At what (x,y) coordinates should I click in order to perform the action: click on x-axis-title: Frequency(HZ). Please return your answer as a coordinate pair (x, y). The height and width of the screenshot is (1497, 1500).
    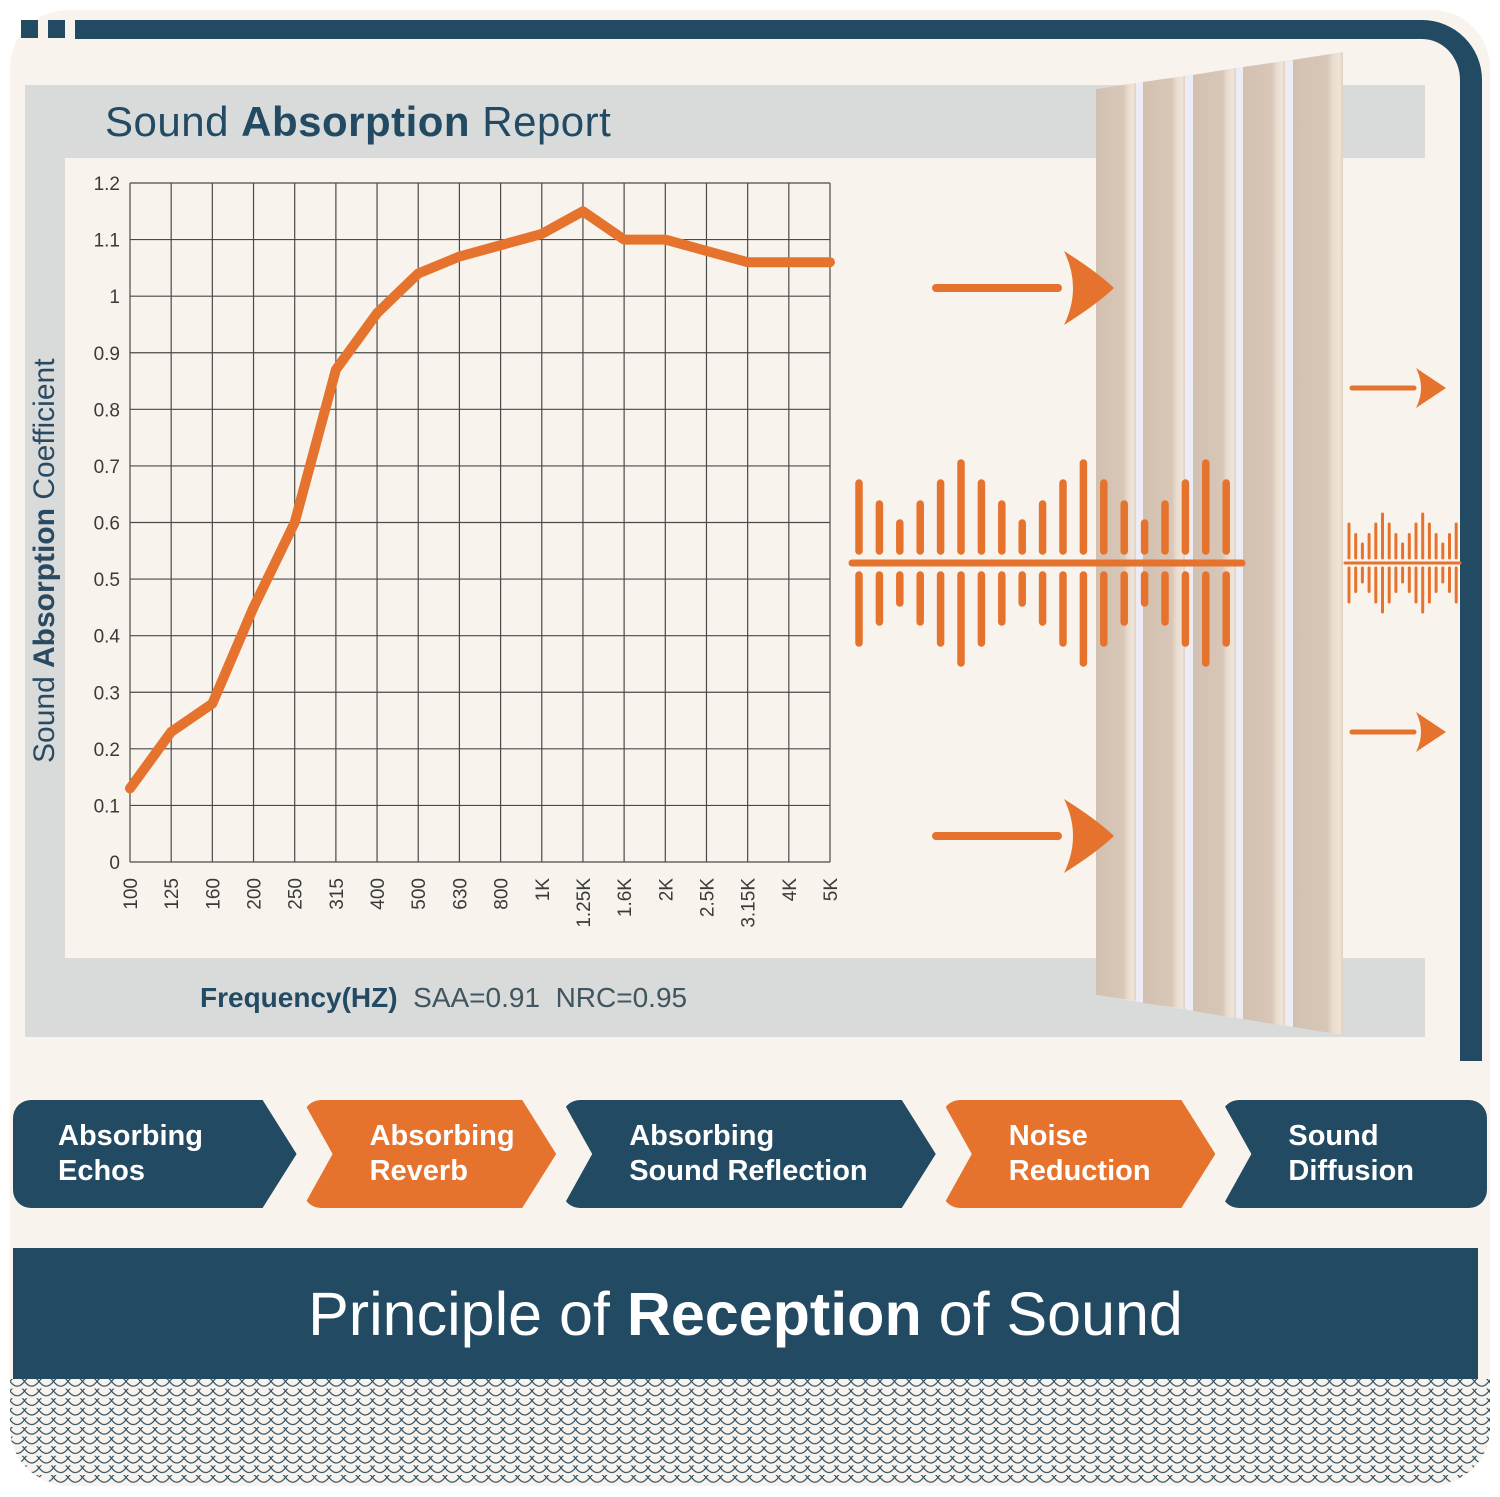
    Looking at the image, I should click on (299, 997).